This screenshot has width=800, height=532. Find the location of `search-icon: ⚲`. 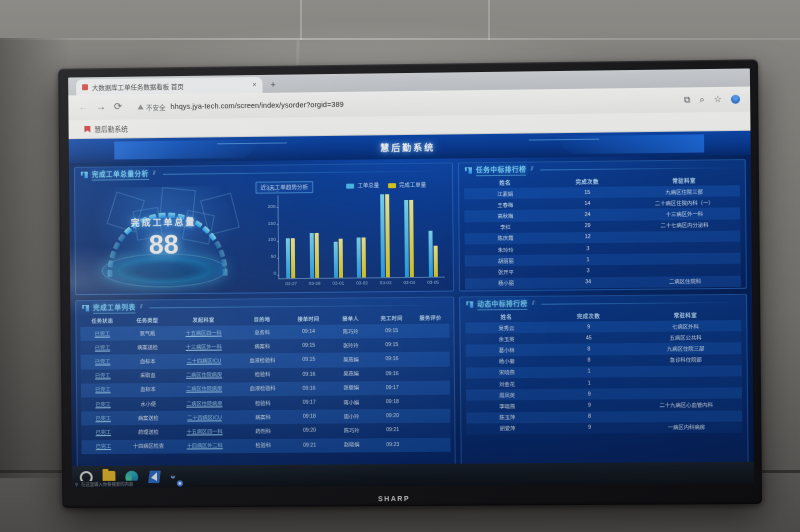

search-icon: ⚲ is located at coordinates (76, 485).